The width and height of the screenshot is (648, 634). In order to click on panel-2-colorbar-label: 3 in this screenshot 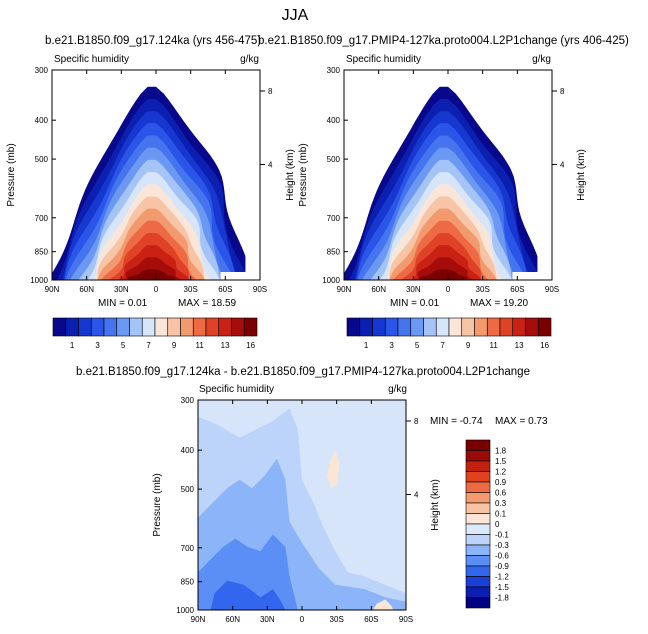, I will do `click(391, 345)`.